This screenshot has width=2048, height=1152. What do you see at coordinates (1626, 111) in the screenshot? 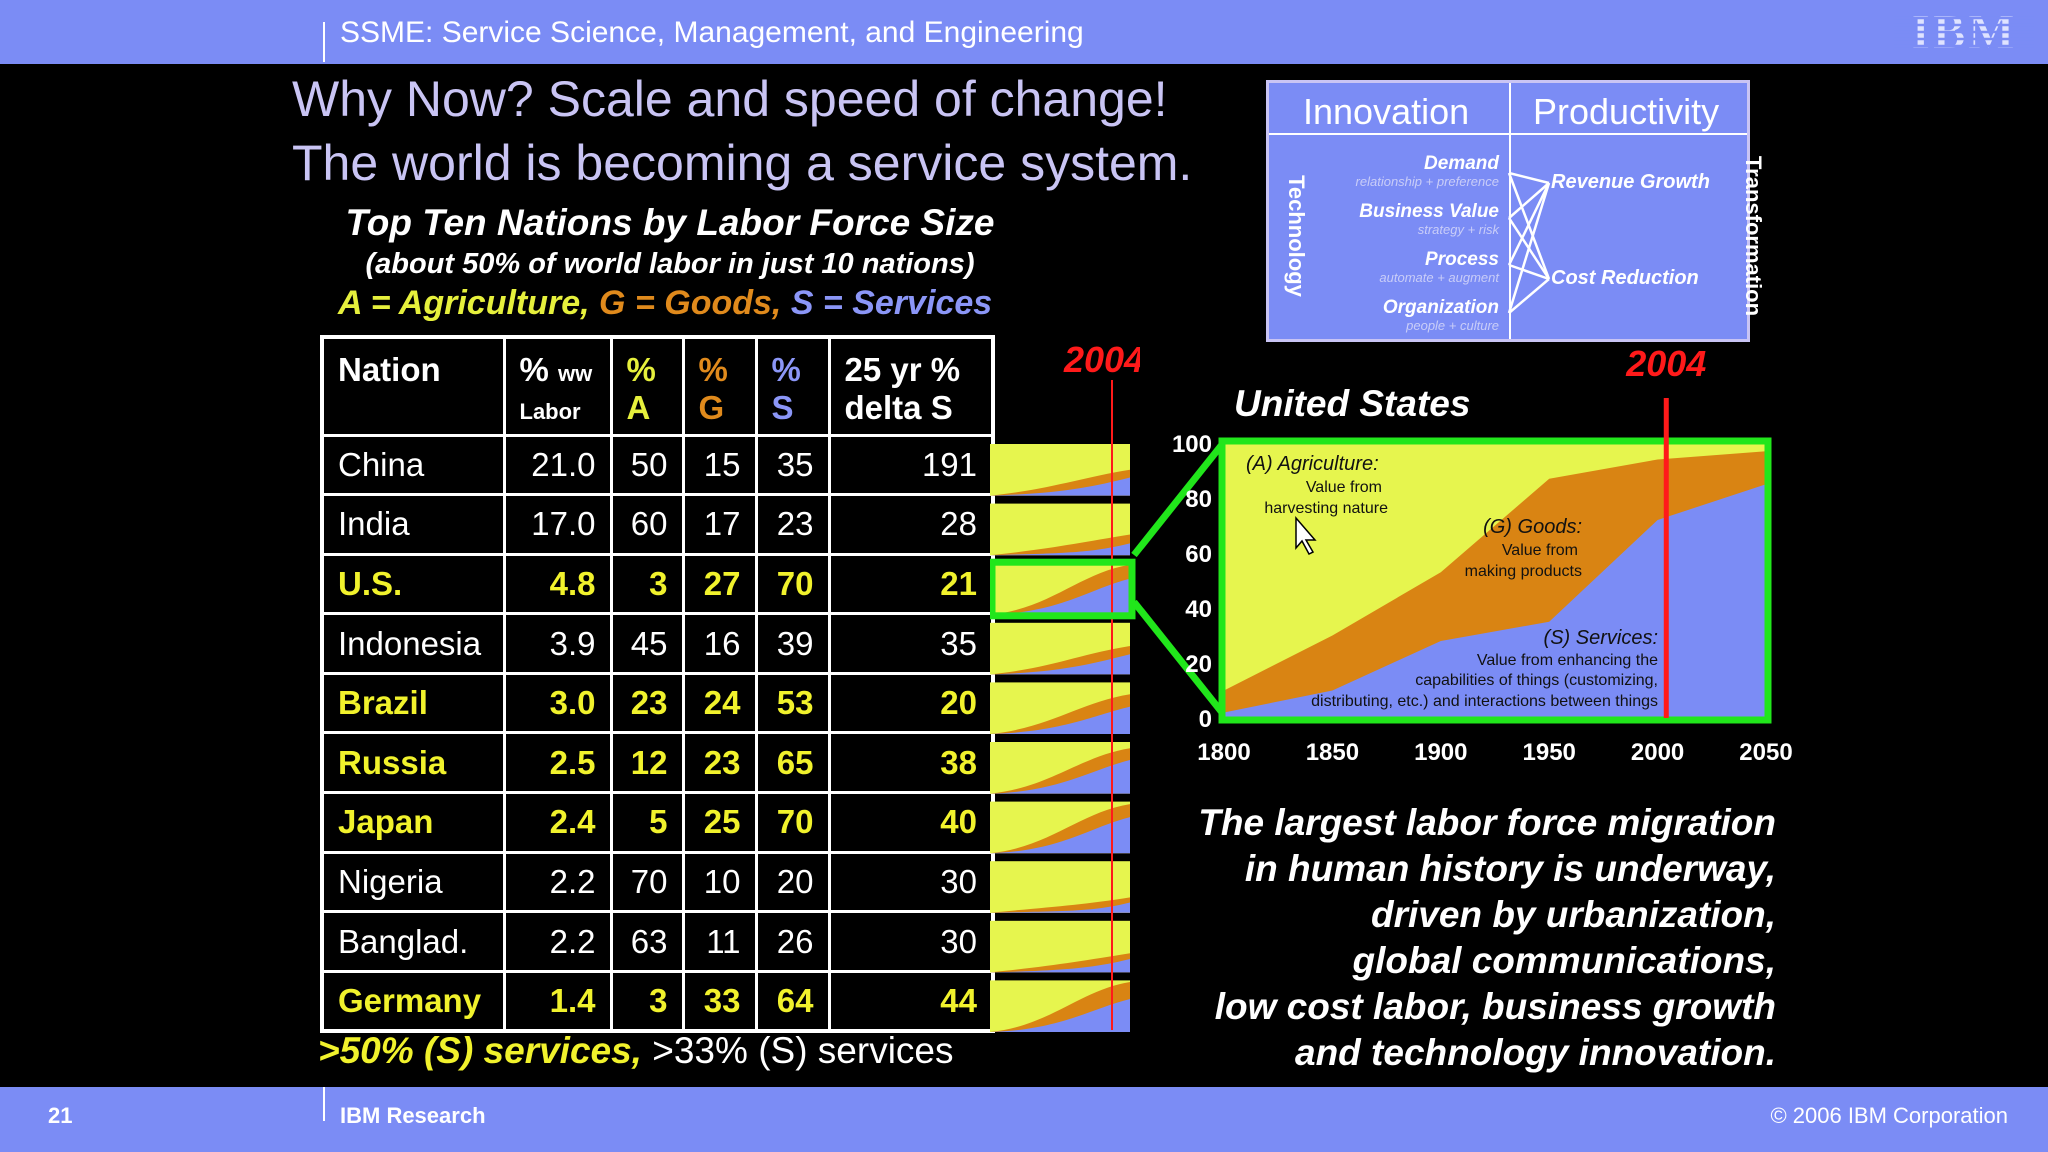
I see `productivity-header: Productivity` at bounding box center [1626, 111].